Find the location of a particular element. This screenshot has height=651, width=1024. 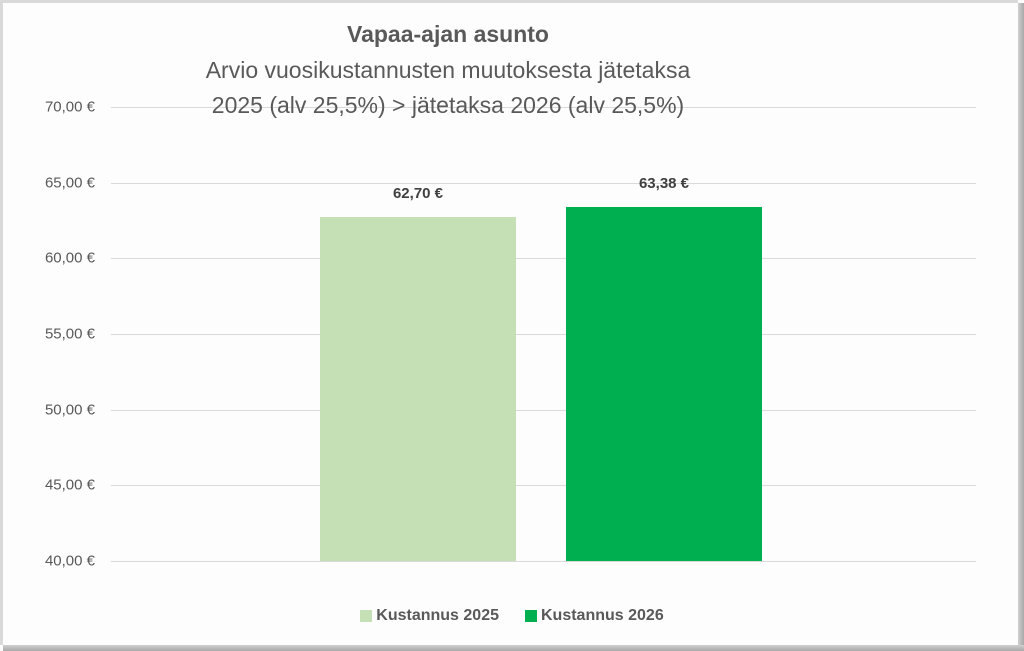

frame-shadow-bottom is located at coordinates (513, 648).